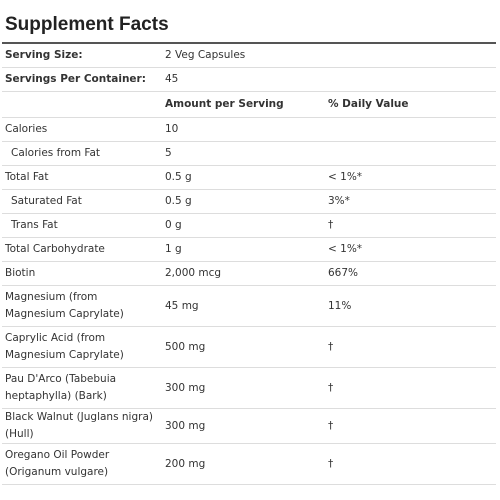  What do you see at coordinates (82, 464) in the screenshot?
I see `nutrient-name: Oregano Oil Powder (Origanum vulgare)` at bounding box center [82, 464].